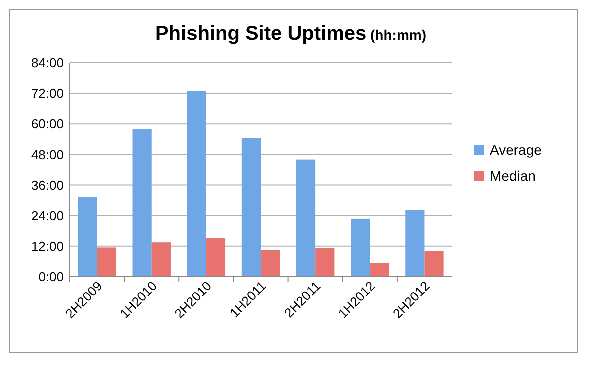 This screenshot has width=590, height=365. What do you see at coordinates (47, 154) in the screenshot?
I see `y-tick-label: 48:00` at bounding box center [47, 154].